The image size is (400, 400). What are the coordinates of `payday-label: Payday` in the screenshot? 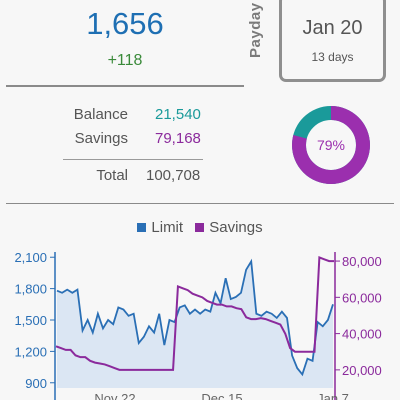 It's located at (255, 30).